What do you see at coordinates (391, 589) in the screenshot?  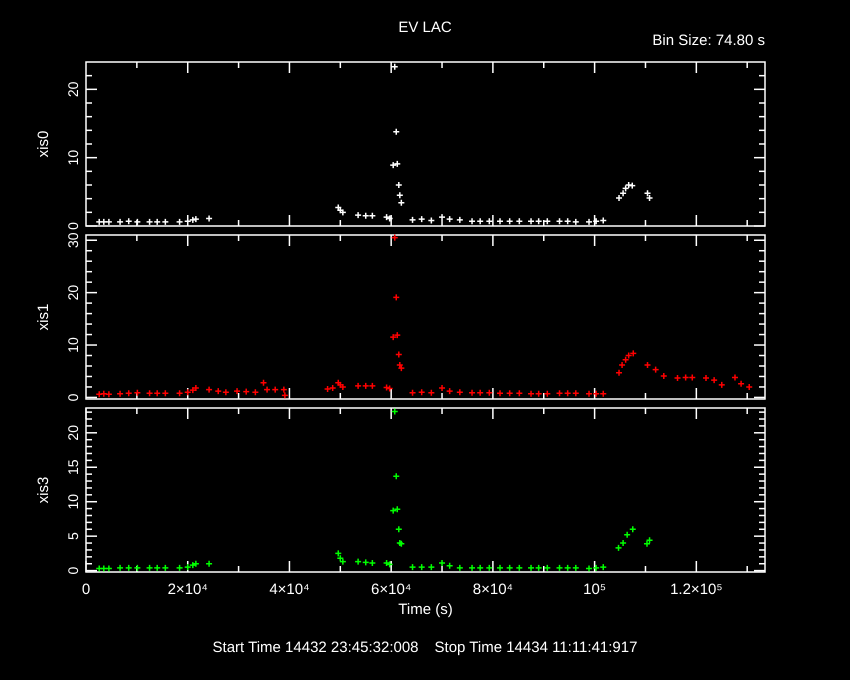 I see `x-tick-label: 6×10⁴` at bounding box center [391, 589].